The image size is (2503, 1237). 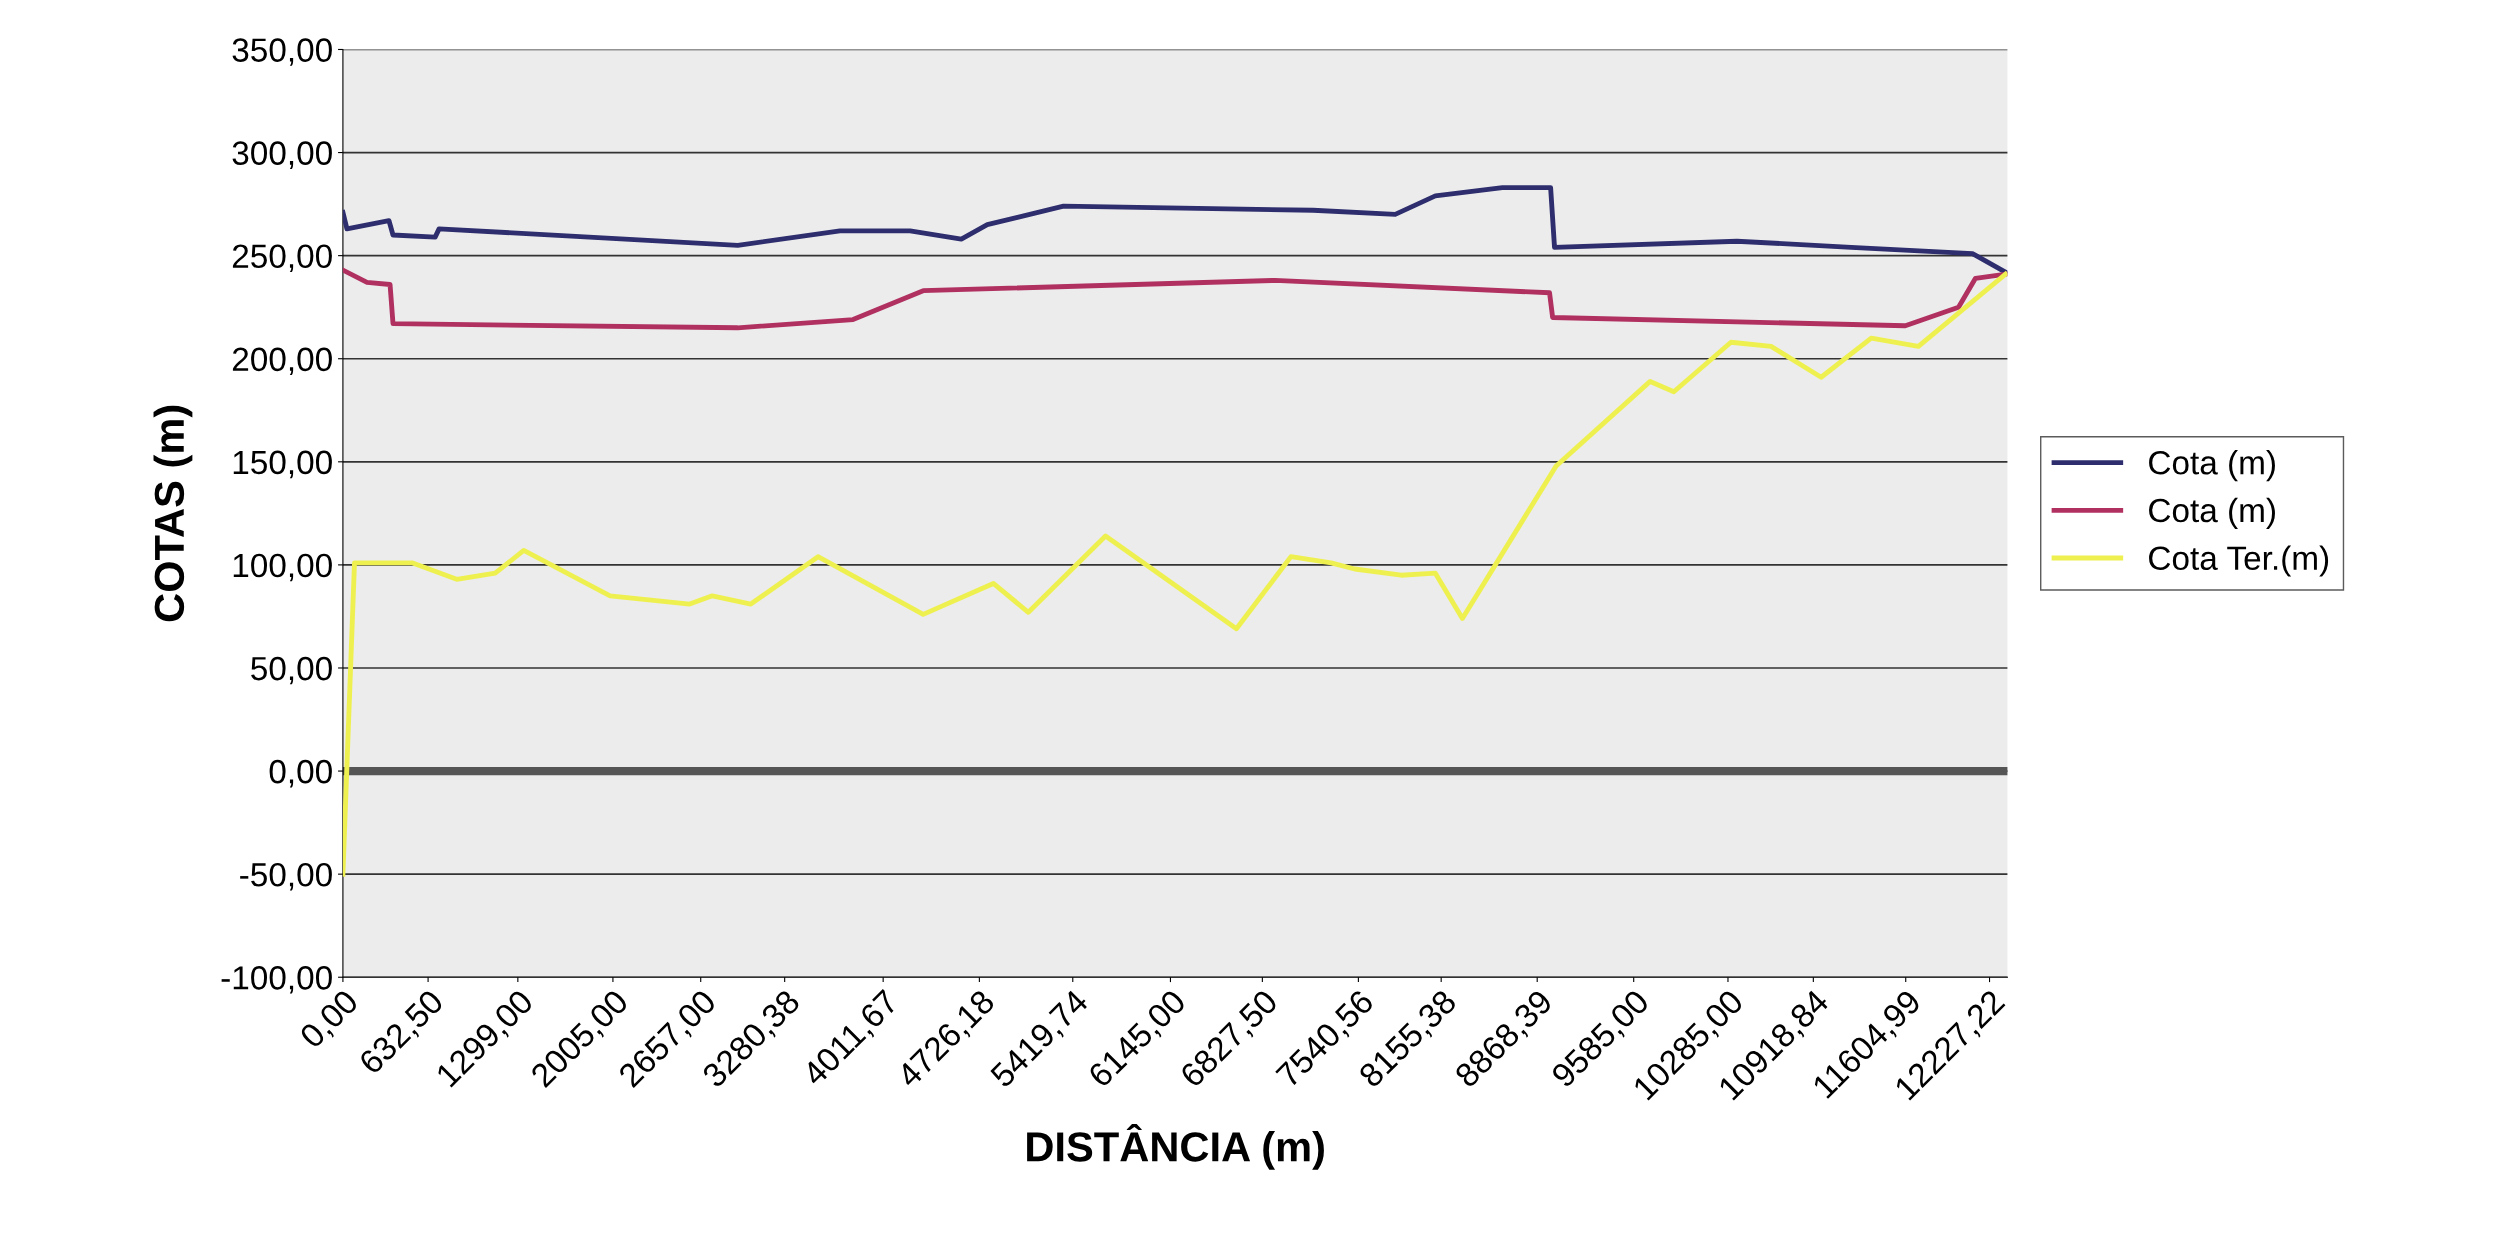 I want to click on y-tick-label: 300,00, so click(x=282, y=155).